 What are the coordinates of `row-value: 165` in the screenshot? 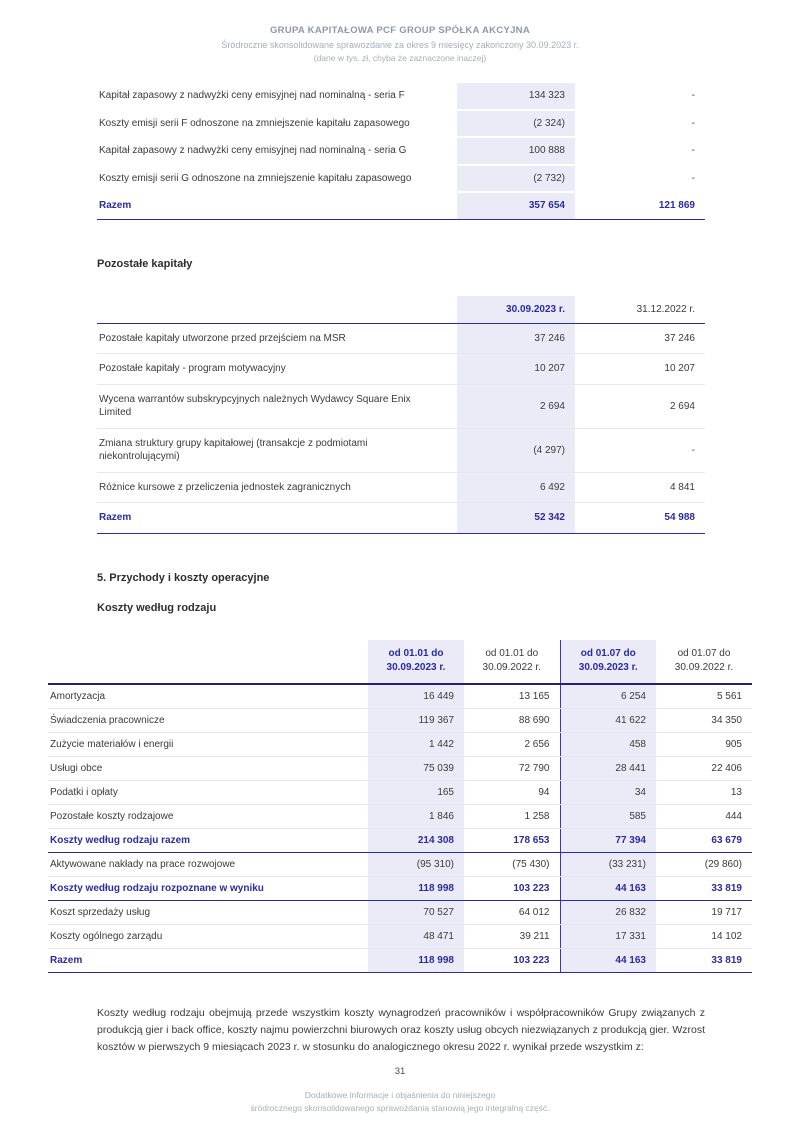 It's located at (416, 792).